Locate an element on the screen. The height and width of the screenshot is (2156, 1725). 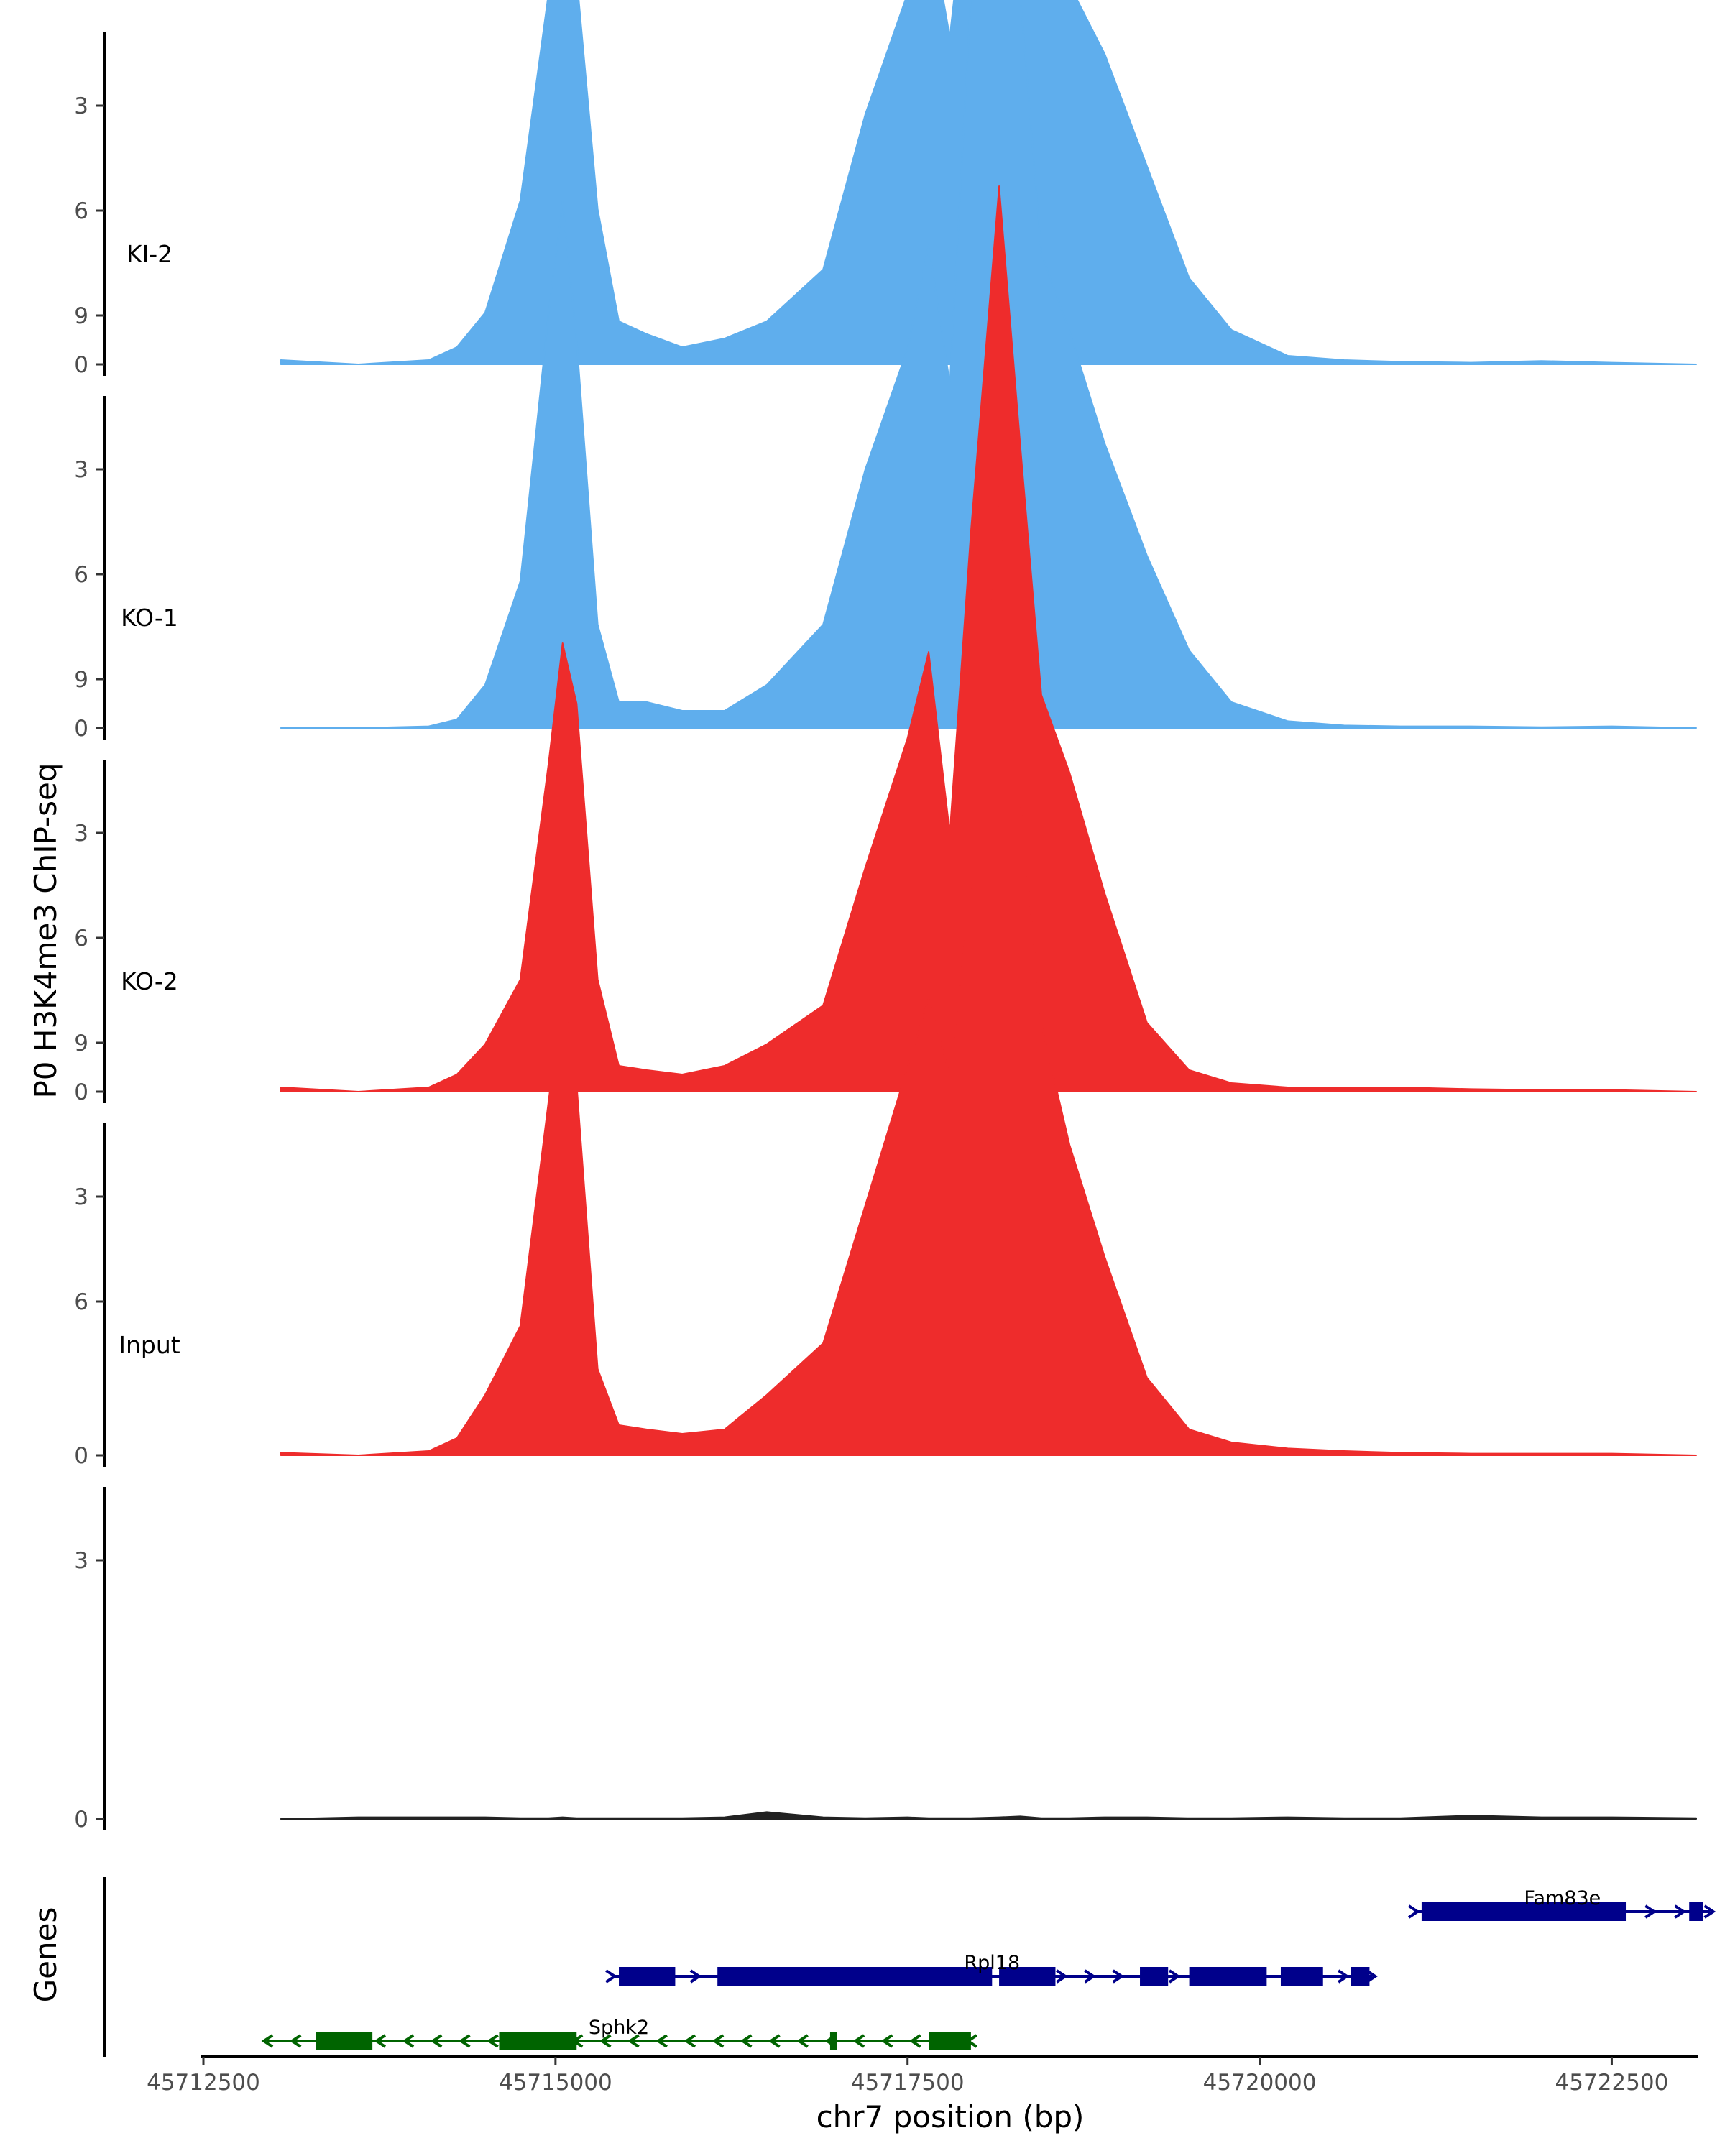
x-axis-title: chr7 position (bp) is located at coordinates (950, 2116).